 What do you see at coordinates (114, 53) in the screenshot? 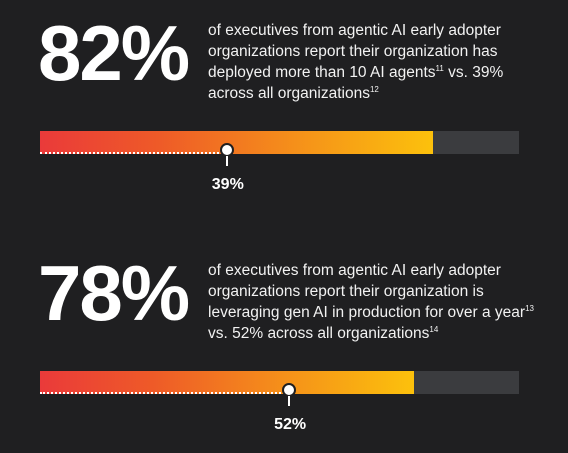
I see `headline-percent: 82%` at bounding box center [114, 53].